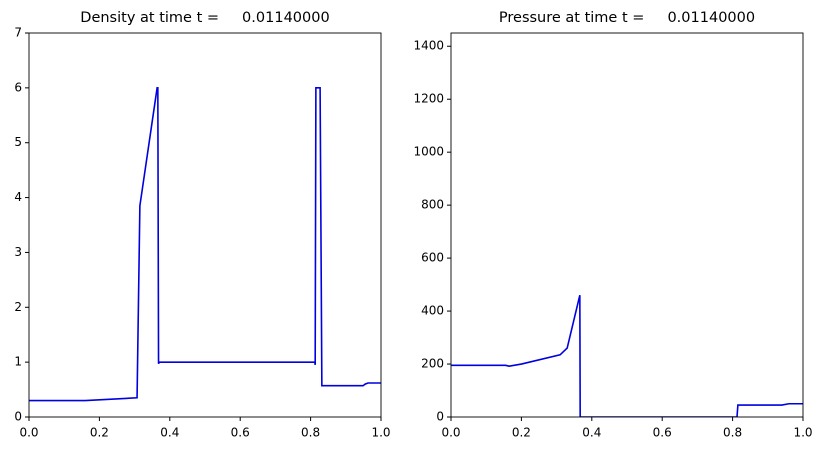  Describe the element at coordinates (428, 46) in the screenshot. I see `y-tick-label: 1400` at that location.